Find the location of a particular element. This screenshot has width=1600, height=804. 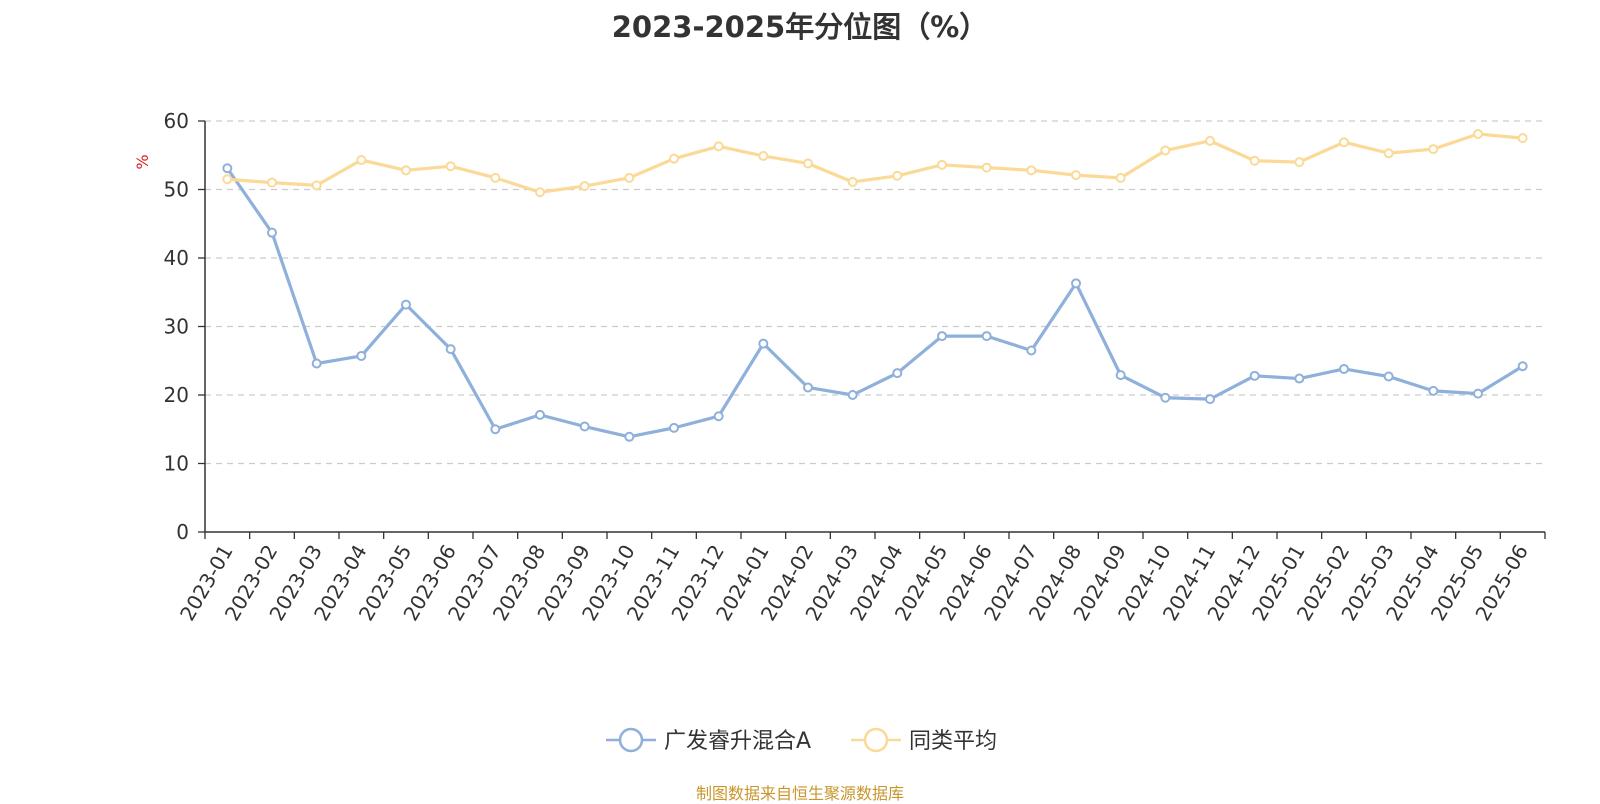

y-axis-ticks: 0 10 20 30 40 50 60 is located at coordinates (176, 326).